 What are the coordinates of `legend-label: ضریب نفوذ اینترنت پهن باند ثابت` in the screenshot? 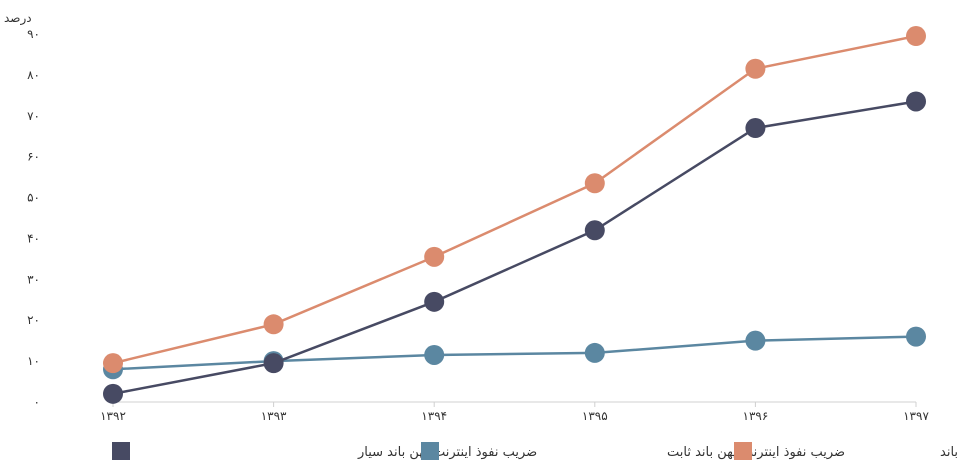 It's located at (756, 452).